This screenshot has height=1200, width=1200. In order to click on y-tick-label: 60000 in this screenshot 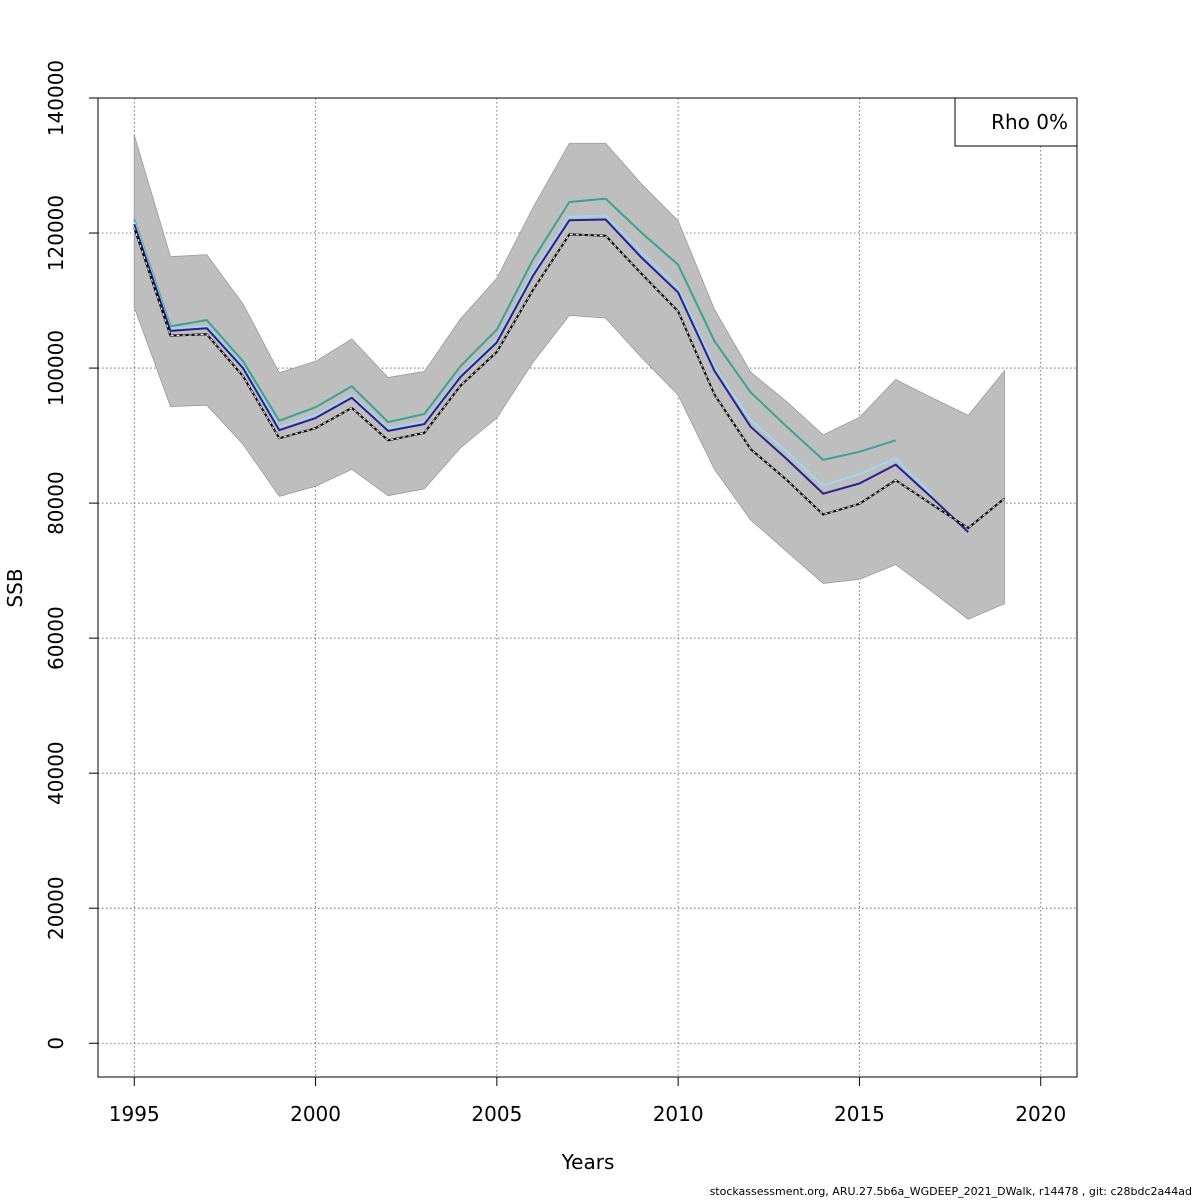, I will do `click(56, 638)`.